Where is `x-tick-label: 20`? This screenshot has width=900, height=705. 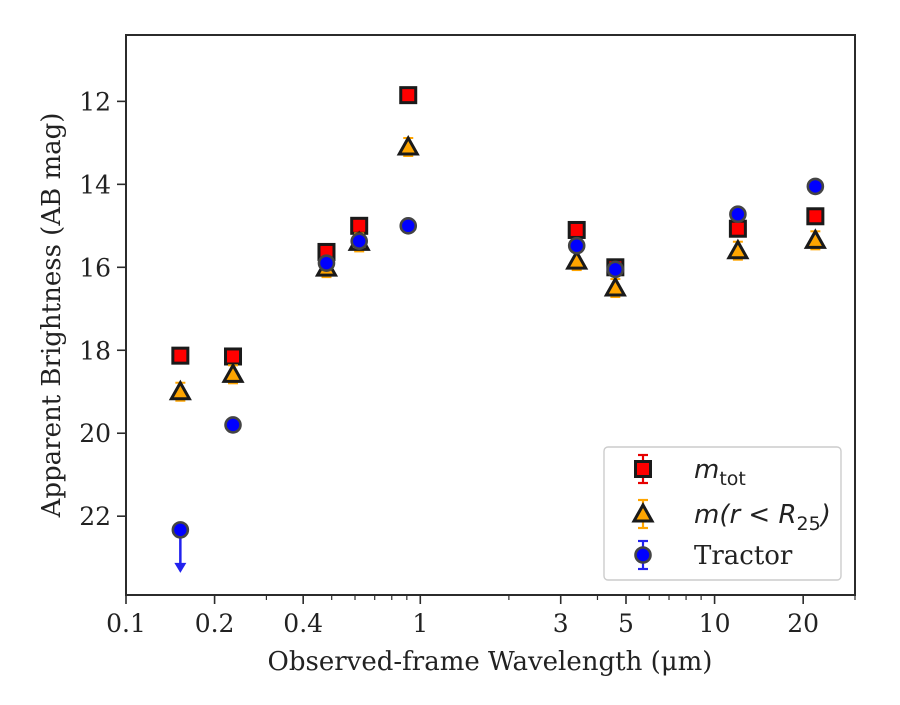 x-tick-label: 20 is located at coordinates (803, 623).